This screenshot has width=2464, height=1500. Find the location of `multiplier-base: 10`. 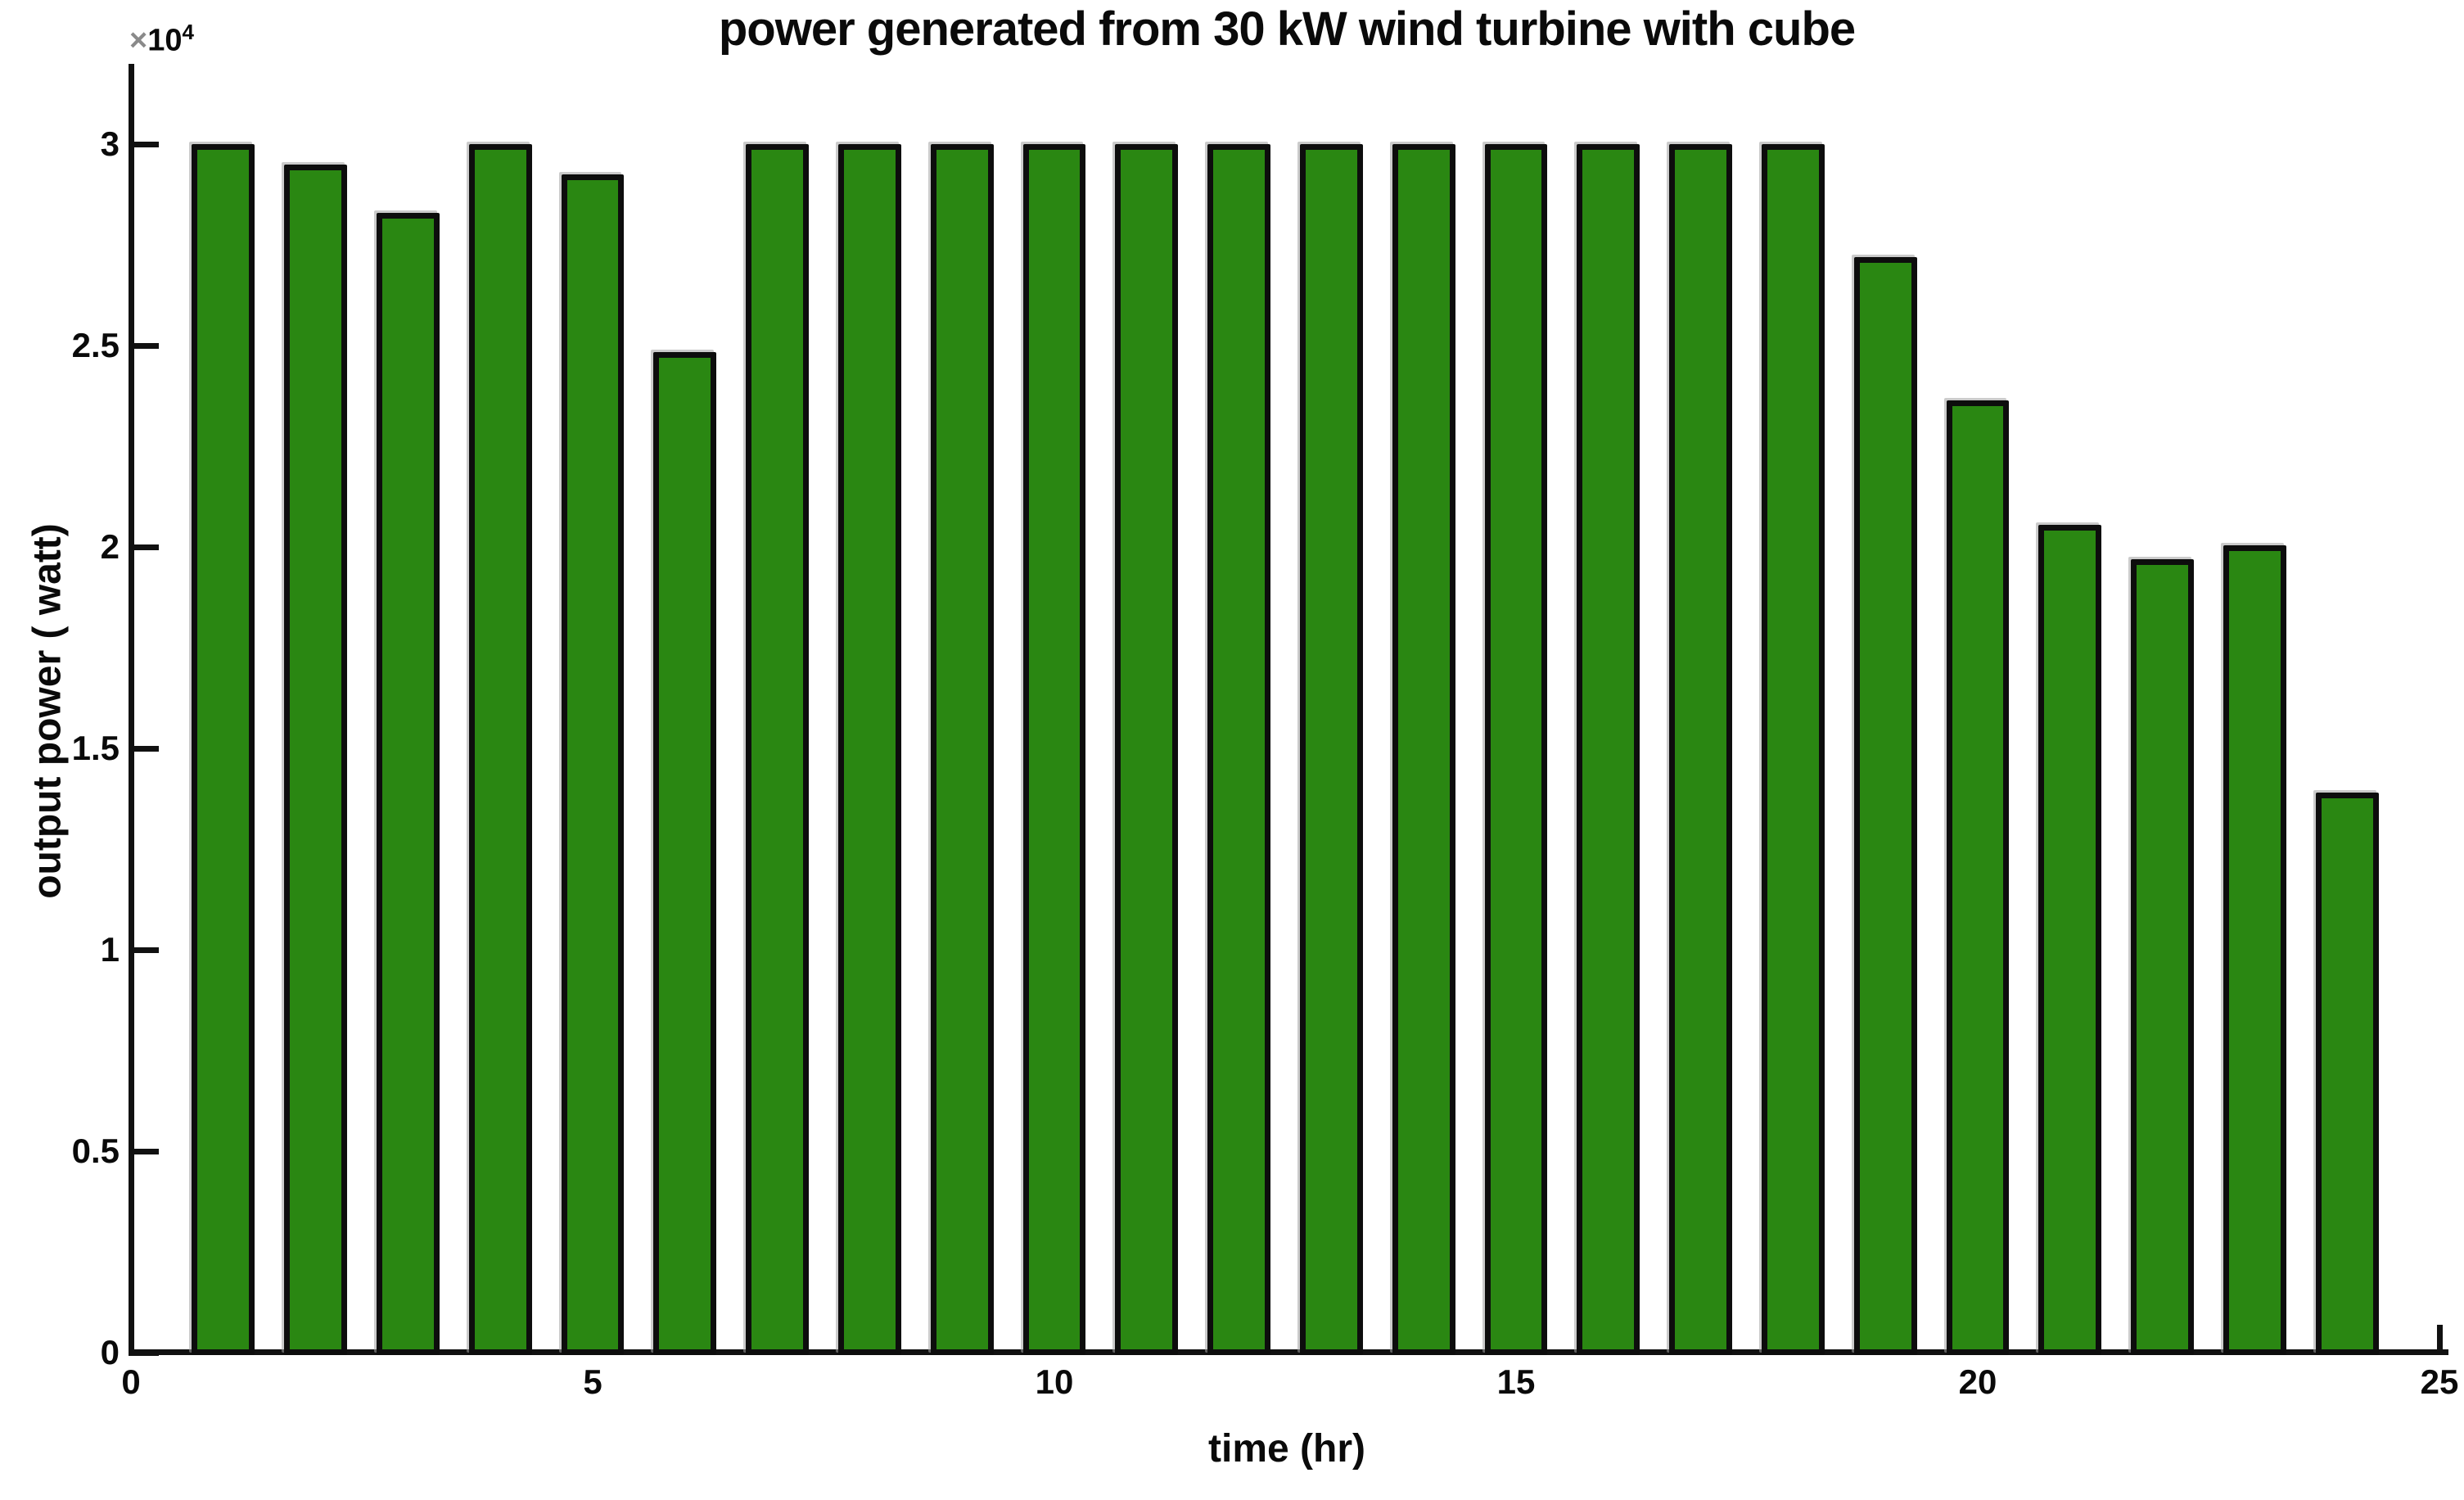

multiplier-base: 10 is located at coordinates (165, 40).